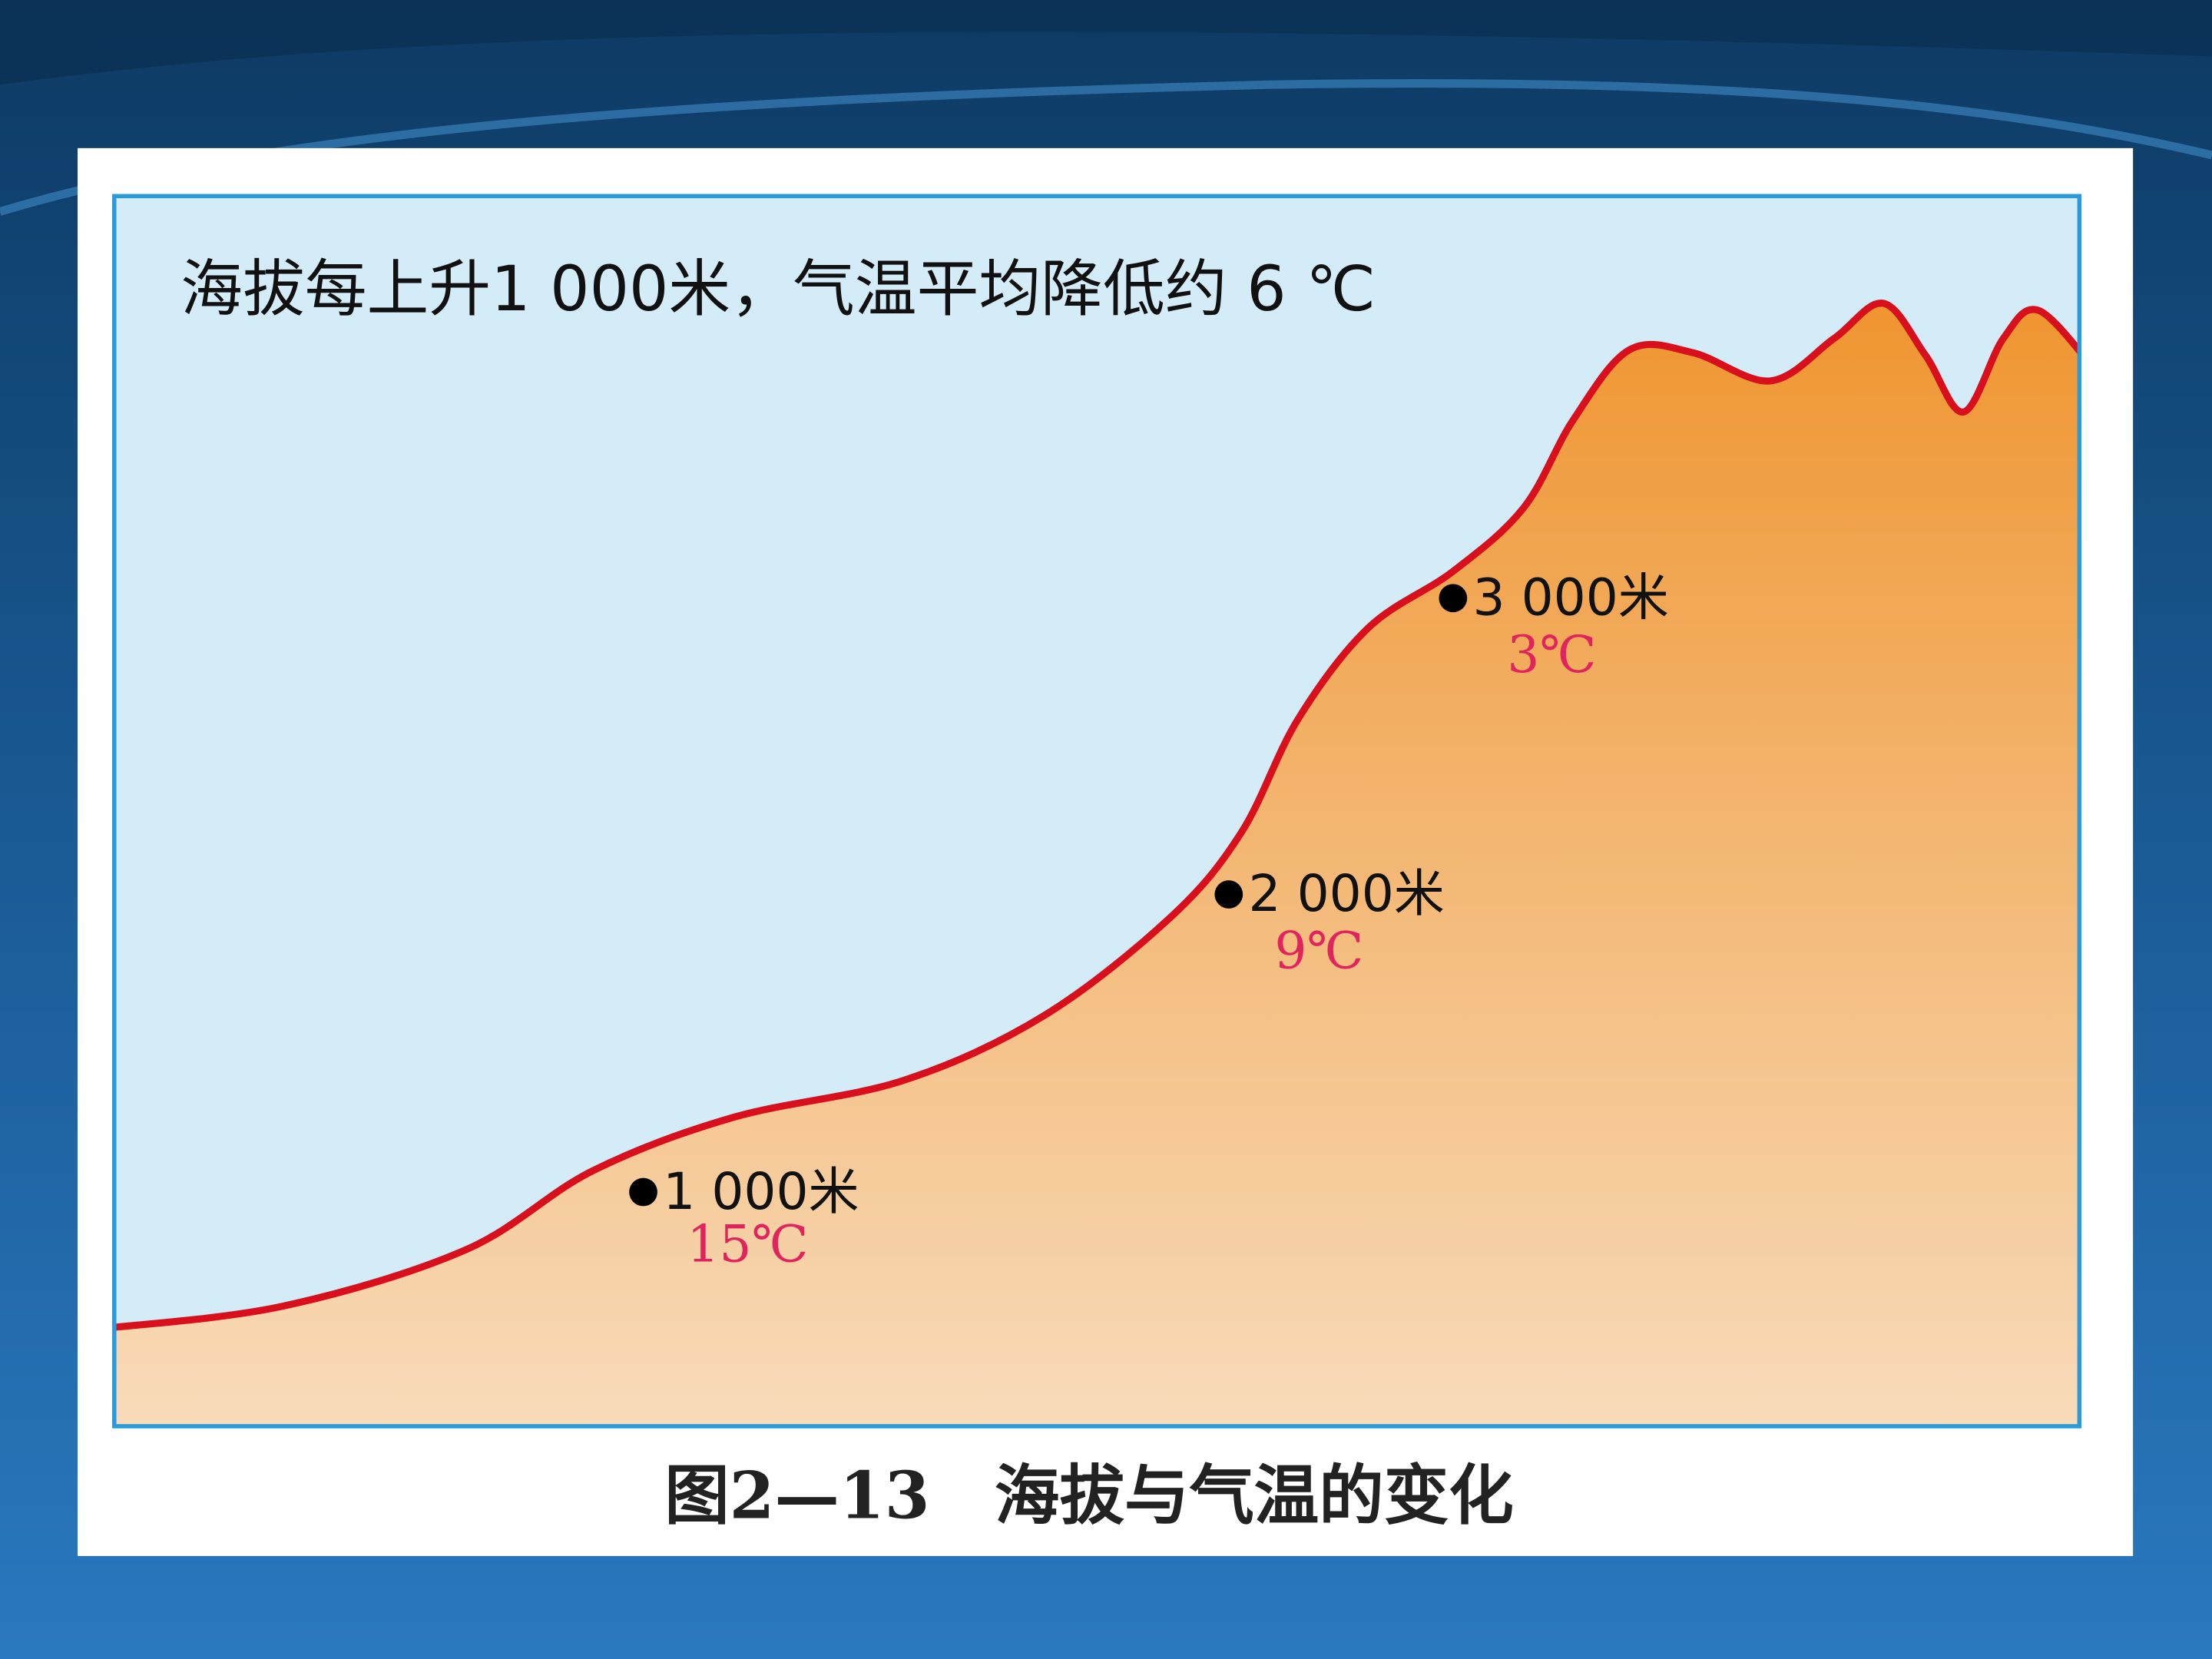  I want to click on temperature-label: 15℃, so click(748, 1245).